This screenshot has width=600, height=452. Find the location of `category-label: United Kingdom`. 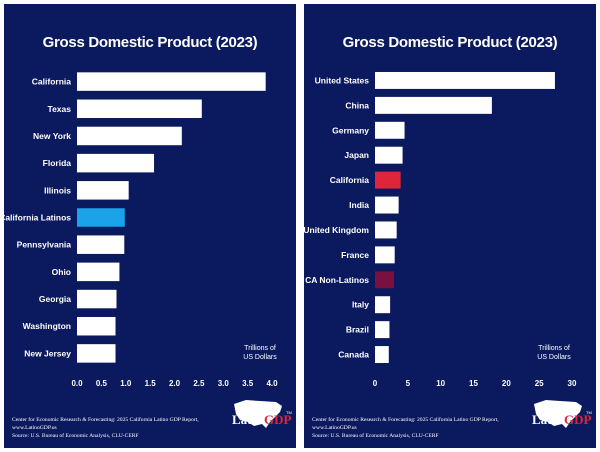

category-label: United Kingdom is located at coordinates (336, 230).